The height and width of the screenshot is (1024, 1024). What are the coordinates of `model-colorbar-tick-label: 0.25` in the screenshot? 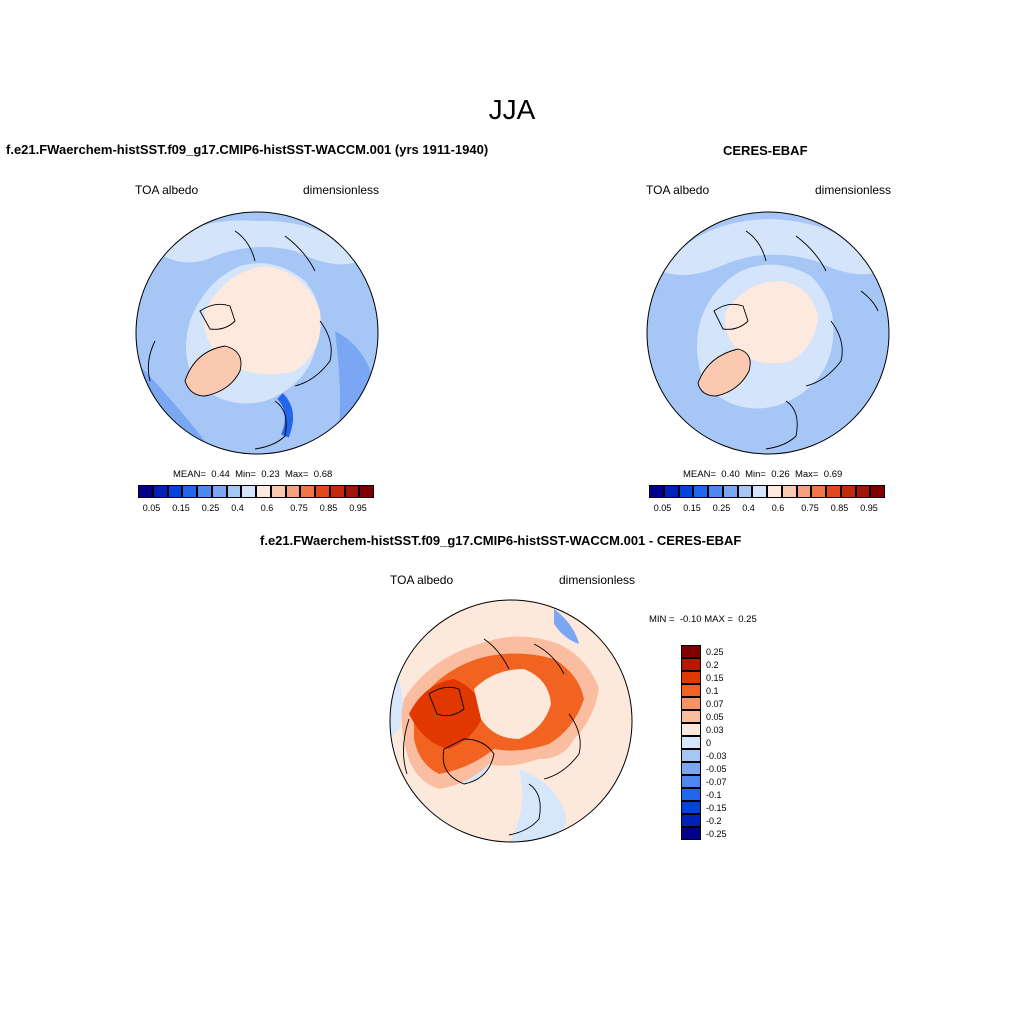 It's located at (210, 508).